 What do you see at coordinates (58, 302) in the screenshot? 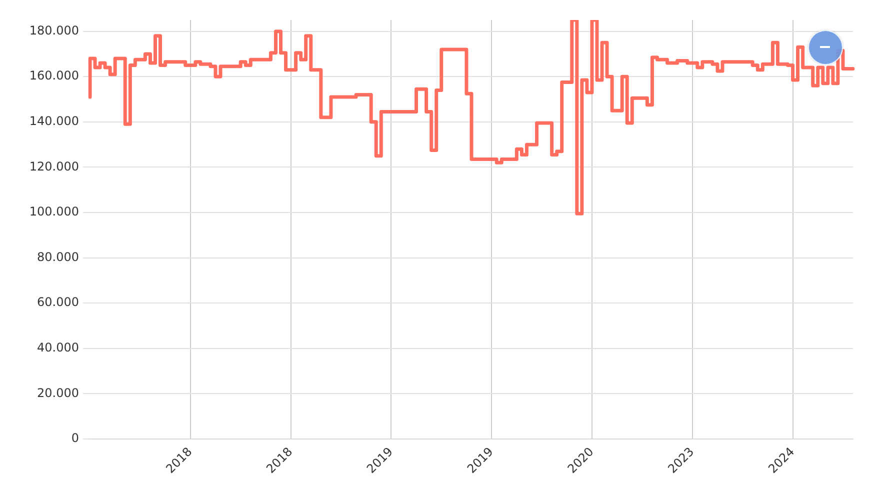
I see `y-tick-label: 60.000` at bounding box center [58, 302].